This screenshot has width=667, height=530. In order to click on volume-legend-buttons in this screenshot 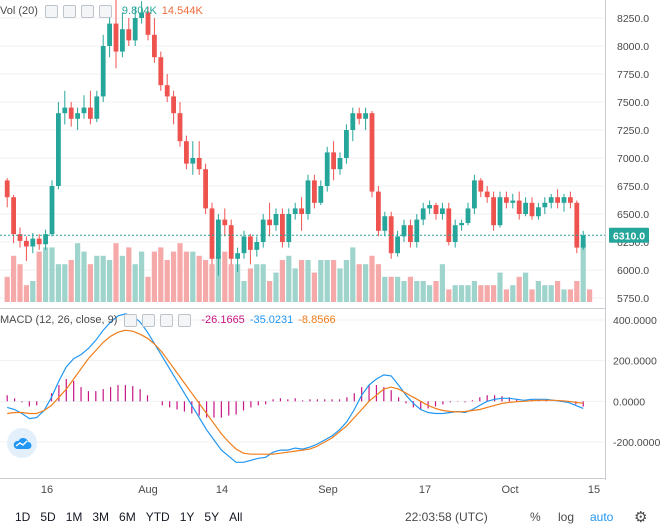, I will do `click(80, 11)`.